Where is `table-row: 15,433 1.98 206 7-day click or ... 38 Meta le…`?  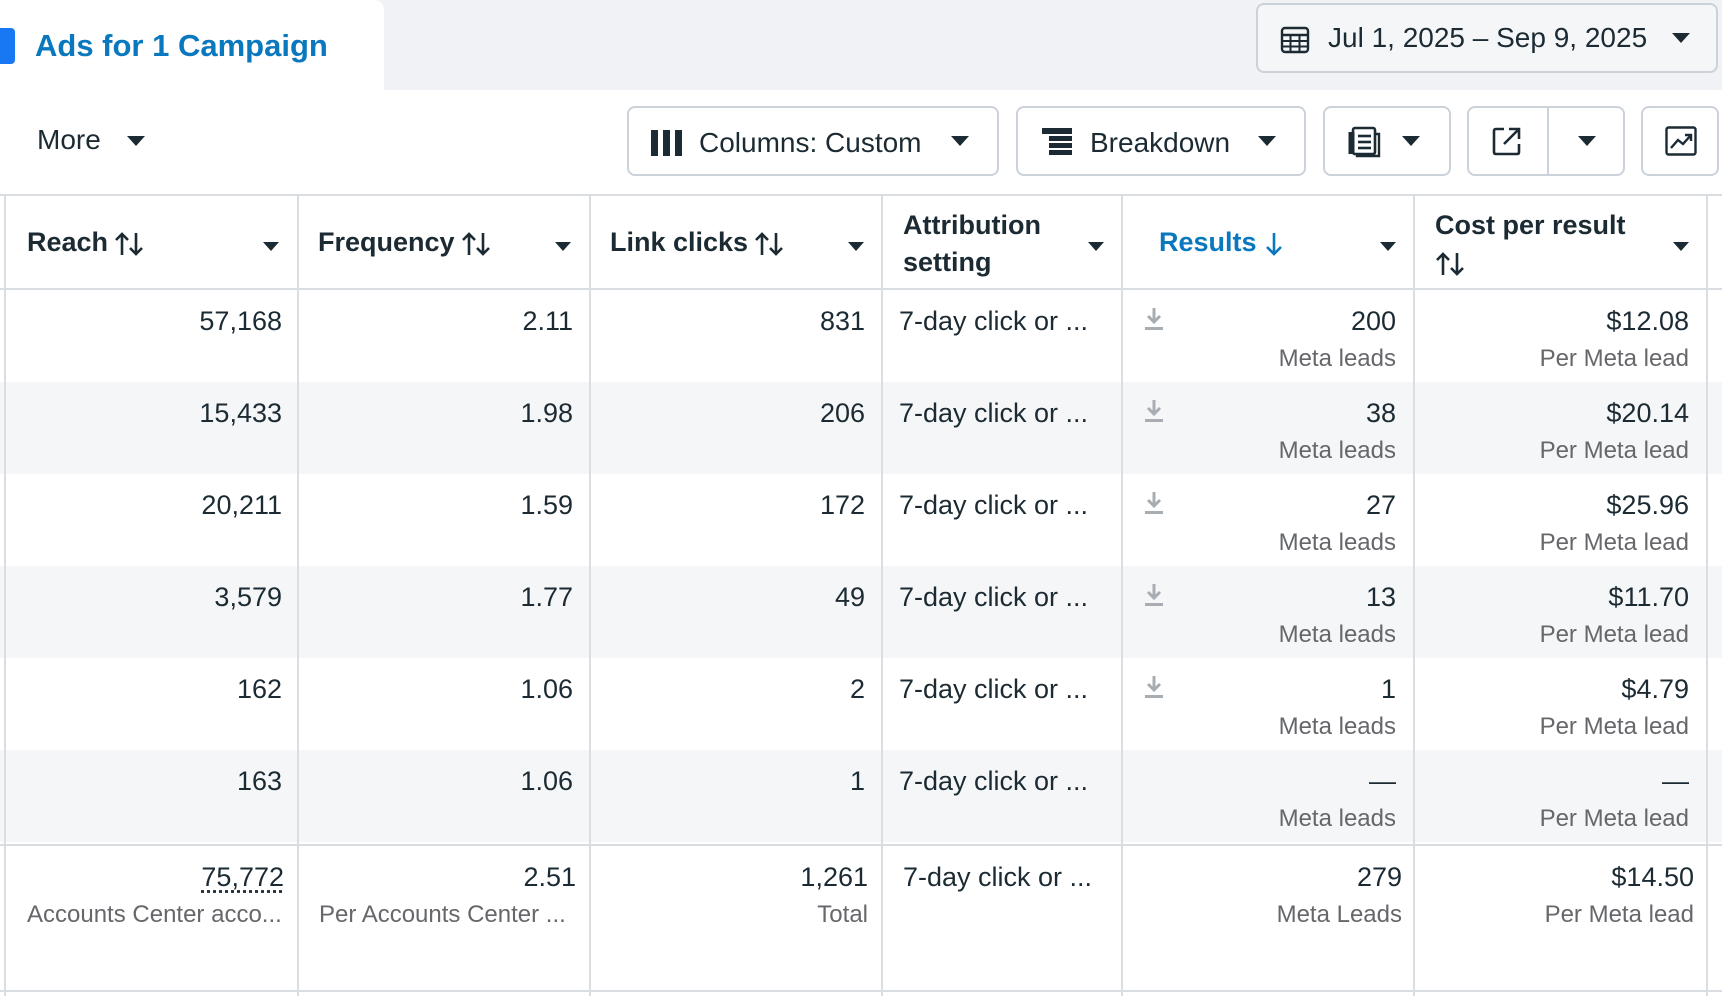
table-row: 15,433 1.98 206 7-day click or ... 38 Meta le… is located at coordinates (861, 428).